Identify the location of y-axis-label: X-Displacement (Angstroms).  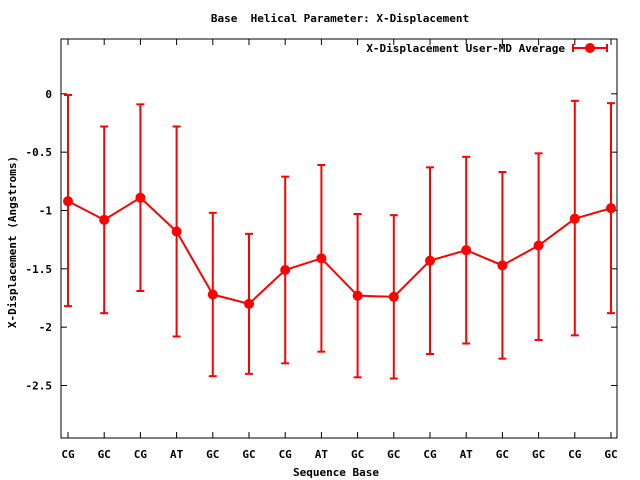
(12, 242).